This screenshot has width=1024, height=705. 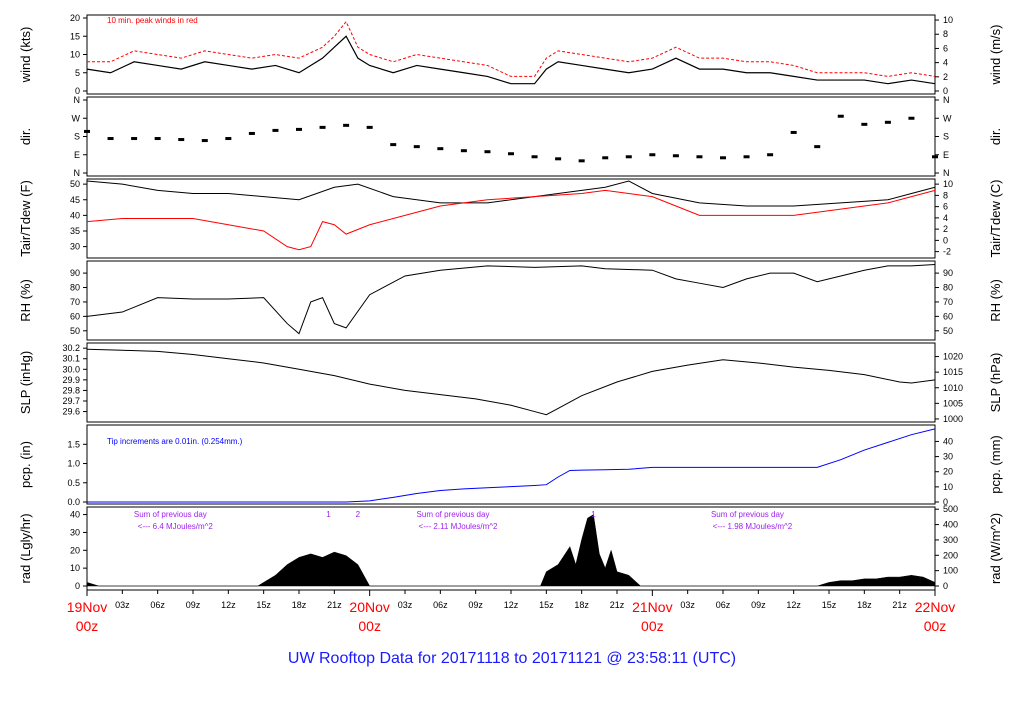 I want to click on rad-daysum-line2: <--- 1.98 MJoules/m^2, so click(x=753, y=526).